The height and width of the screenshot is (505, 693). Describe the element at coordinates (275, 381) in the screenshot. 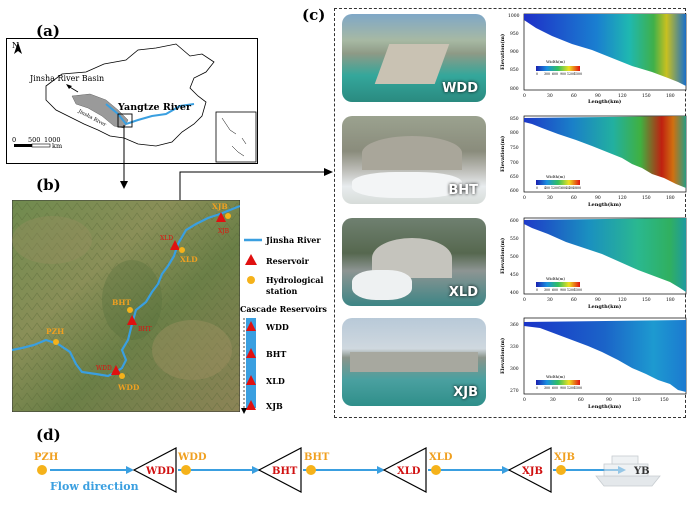

I see `cascade-label-3: XLD` at that location.